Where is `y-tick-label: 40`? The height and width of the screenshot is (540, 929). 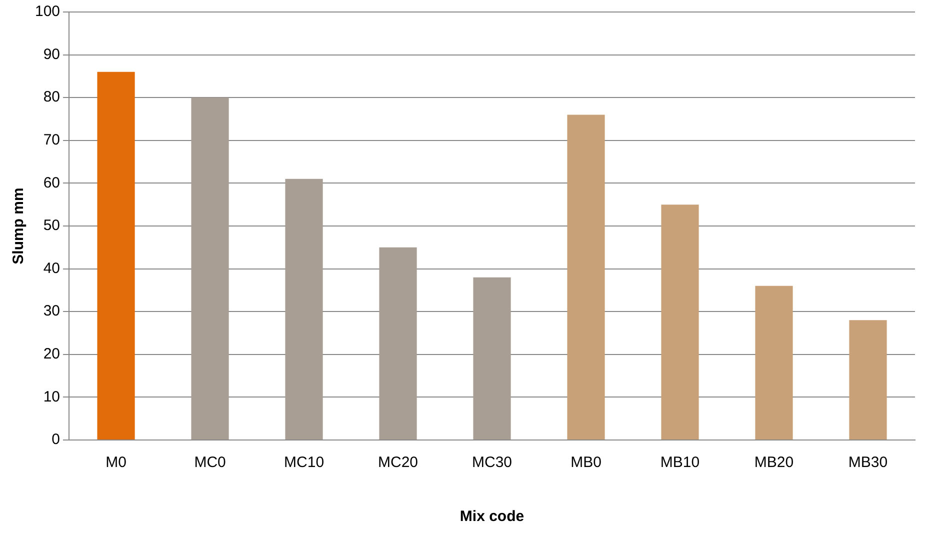
y-tick-label: 40 is located at coordinates (51, 268).